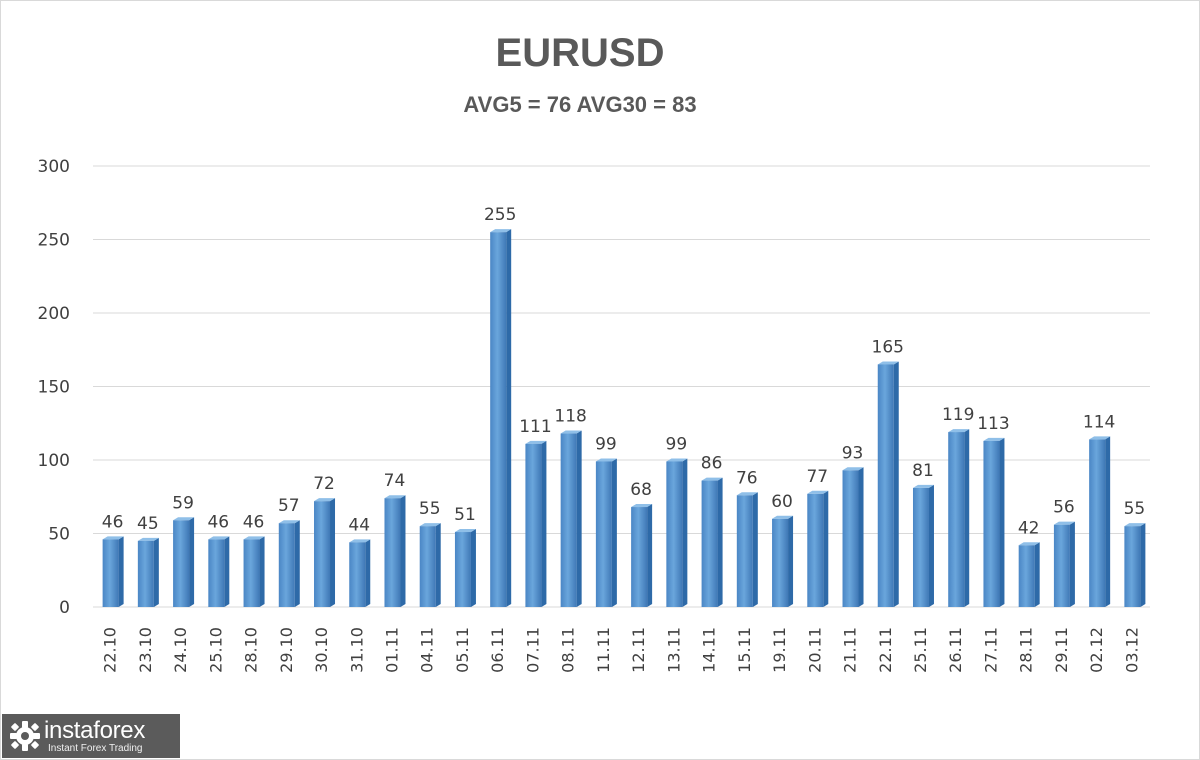 Image resolution: width=1200 pixels, height=760 pixels. I want to click on x-tick-label: 25.11, so click(920, 650).